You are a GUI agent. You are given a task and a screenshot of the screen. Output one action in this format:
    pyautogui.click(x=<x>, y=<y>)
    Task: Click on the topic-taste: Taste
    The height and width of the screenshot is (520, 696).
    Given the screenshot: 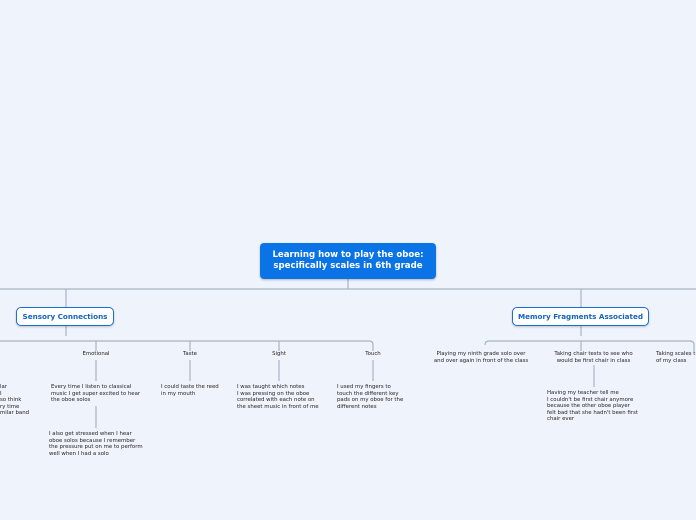 What is the action you would take?
    pyautogui.click(x=190, y=354)
    